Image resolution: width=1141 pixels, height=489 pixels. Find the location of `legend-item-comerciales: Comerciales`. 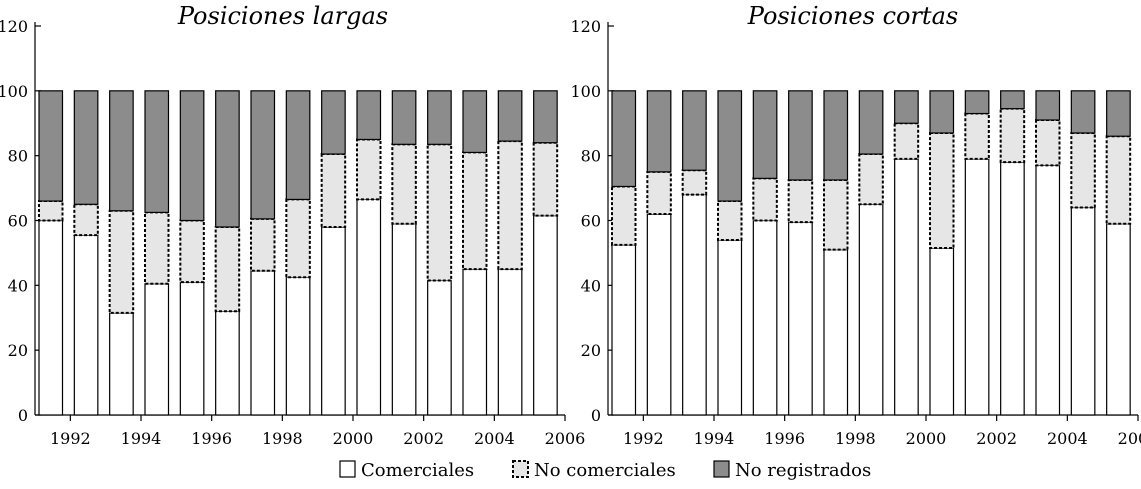

legend-item-comerciales: Comerciales is located at coordinates (406, 470).